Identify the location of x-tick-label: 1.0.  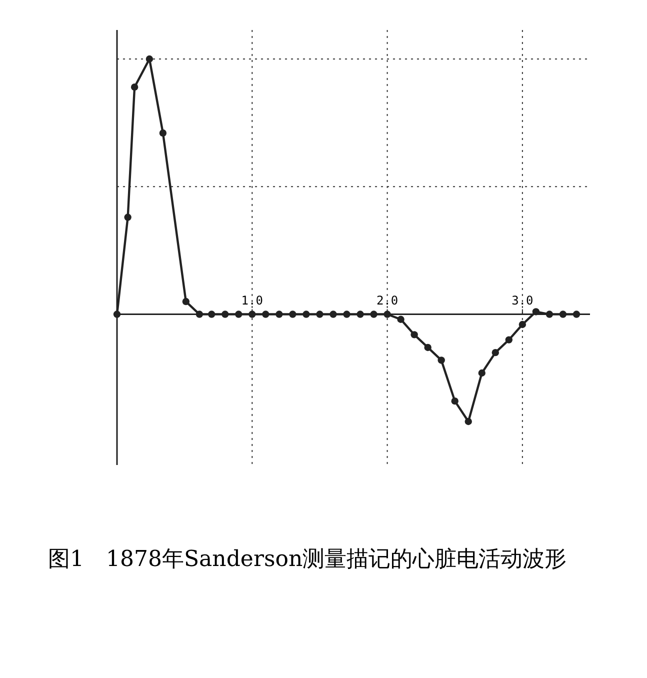
(252, 300).